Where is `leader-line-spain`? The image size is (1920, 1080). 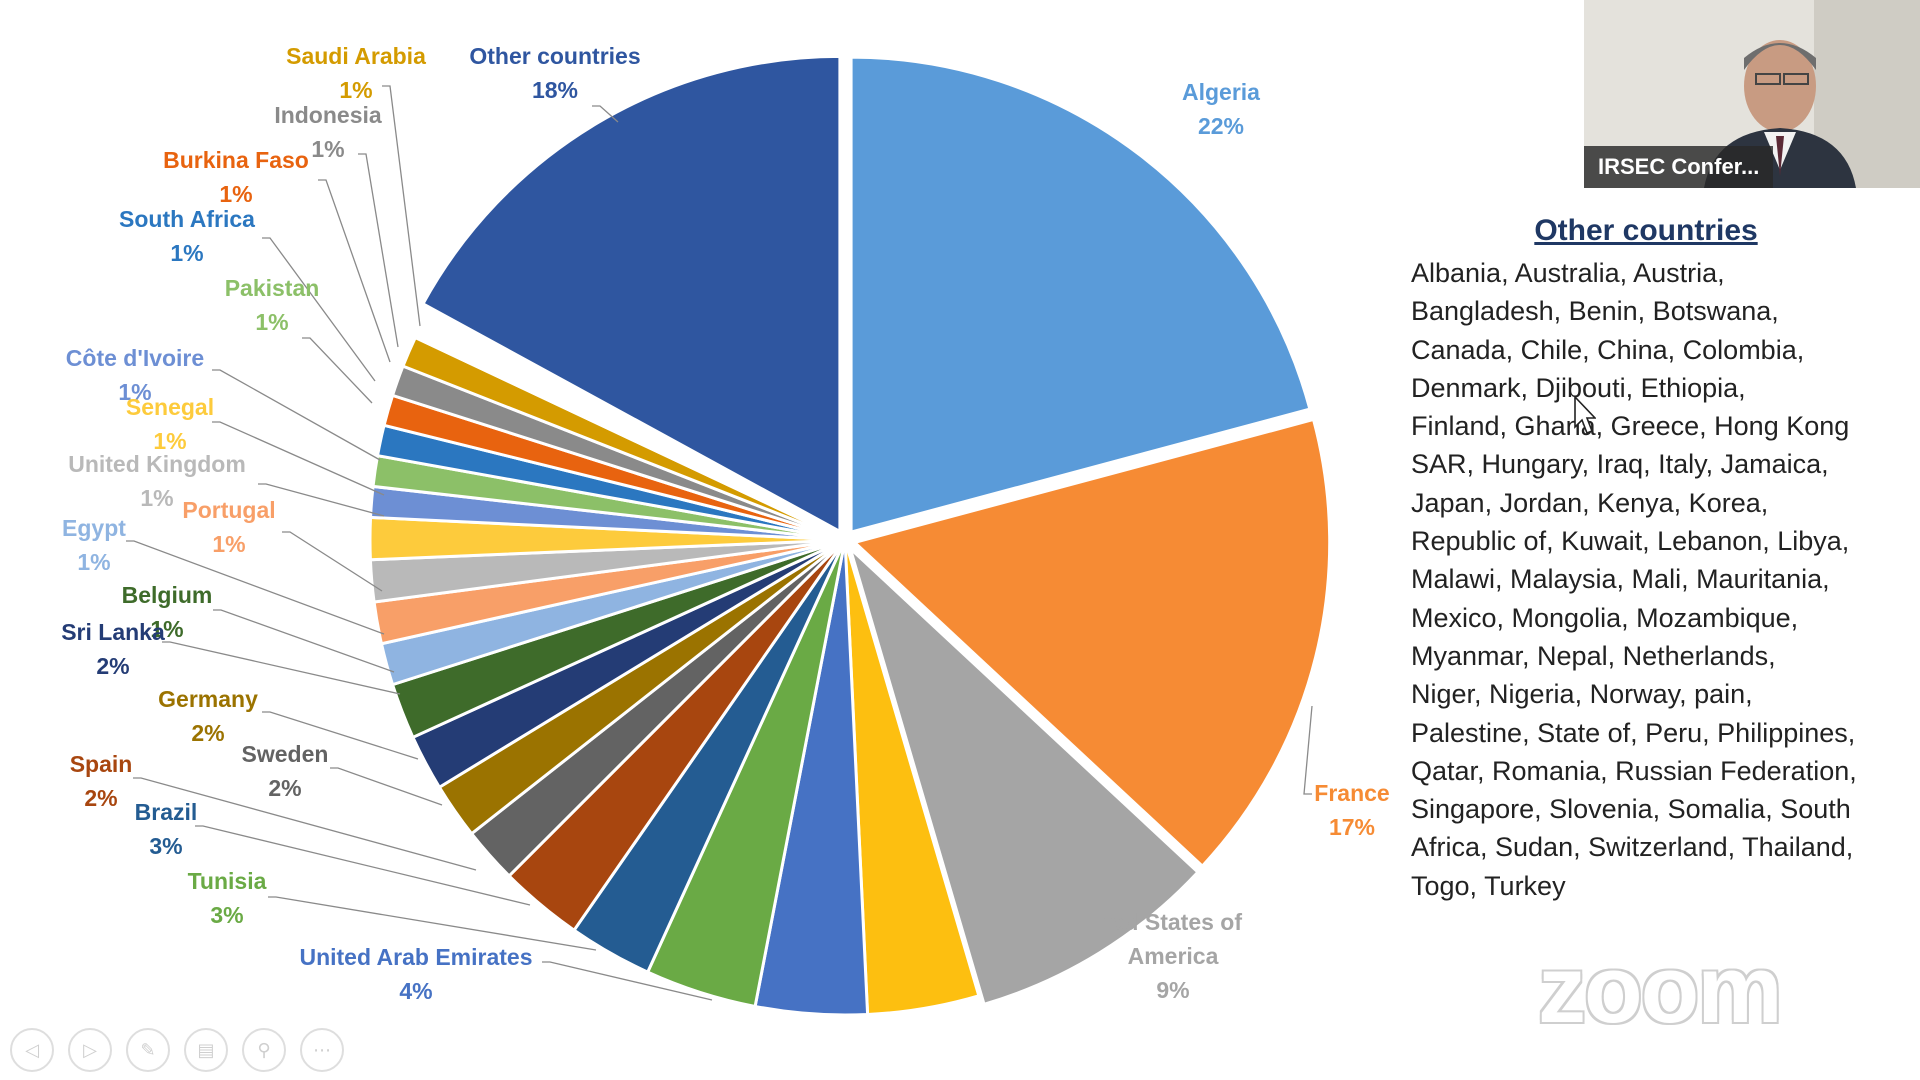 leader-line-spain is located at coordinates (305, 824).